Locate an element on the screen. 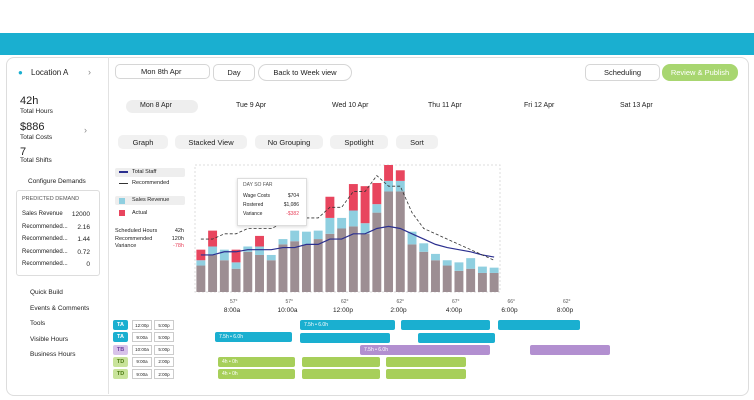 The image size is (754, 400). toolbar-button: No Grouping is located at coordinates (289, 142).